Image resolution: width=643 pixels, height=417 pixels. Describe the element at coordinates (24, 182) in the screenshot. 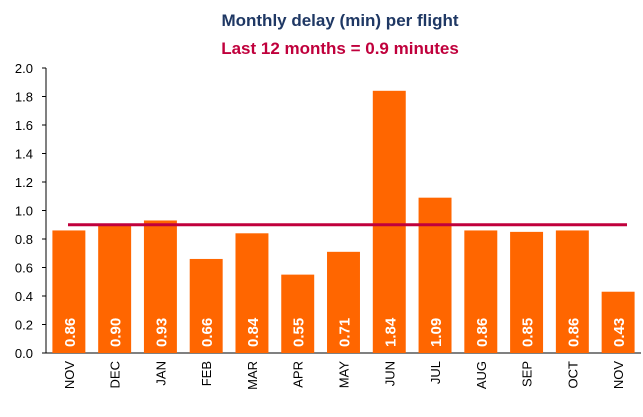

I see `y-tick-label: 1.2` at that location.